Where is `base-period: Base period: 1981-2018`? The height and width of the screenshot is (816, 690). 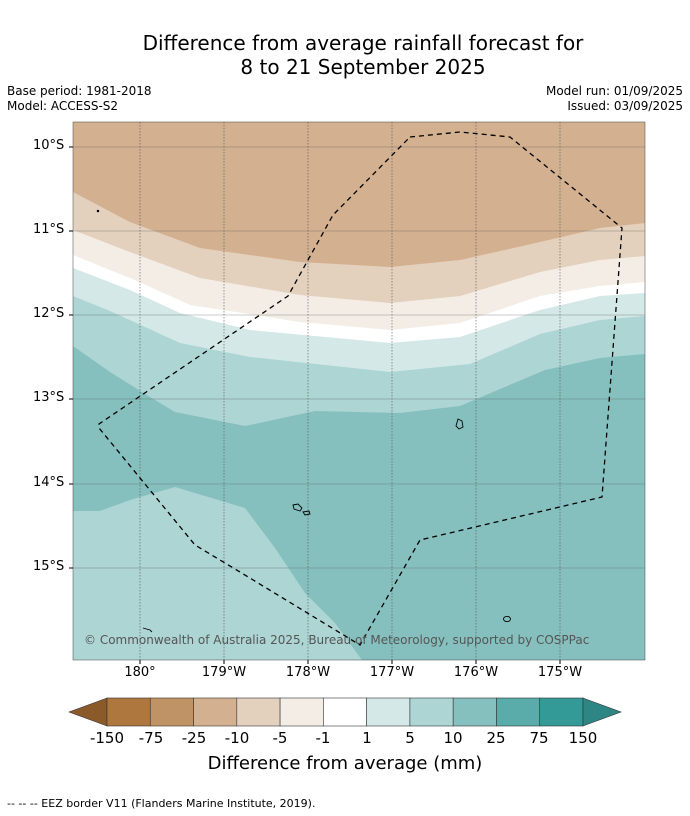
base-period: Base period: 1981-2018 is located at coordinates (79, 91).